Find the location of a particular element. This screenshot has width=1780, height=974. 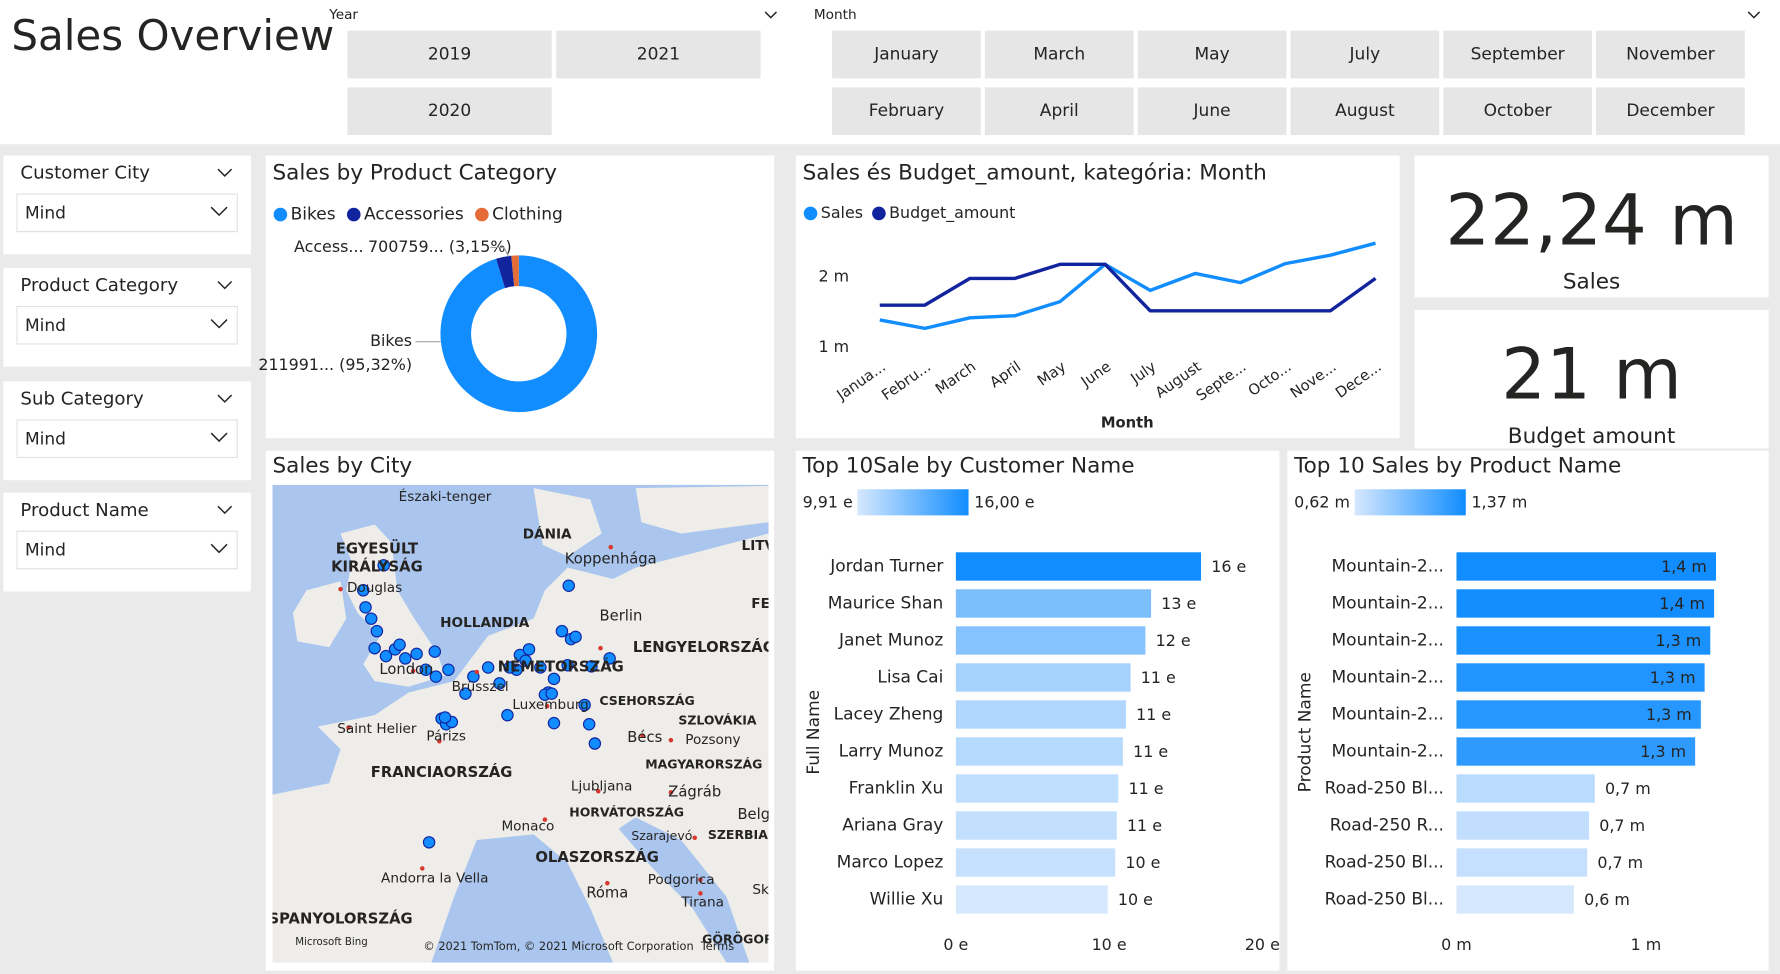

slicer-option: May is located at coordinates (1211, 54).